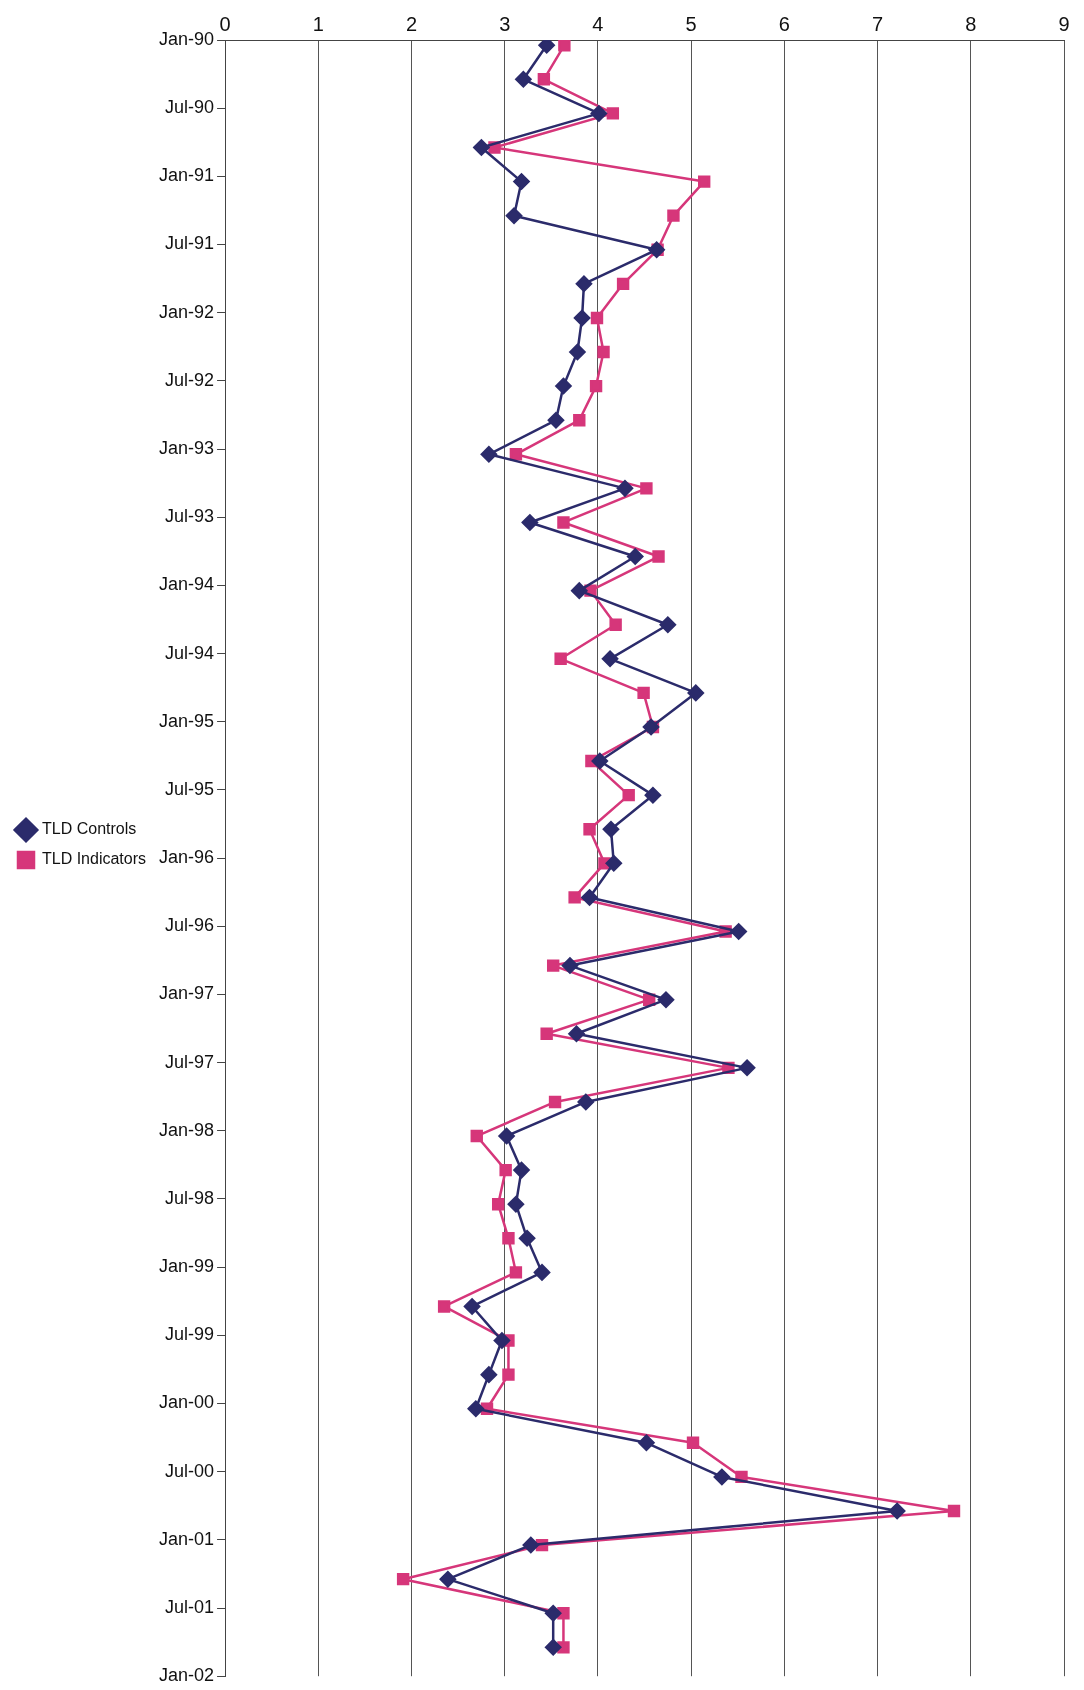  What do you see at coordinates (878, 23) in the screenshot?
I see `x-tick-label: 7` at bounding box center [878, 23].